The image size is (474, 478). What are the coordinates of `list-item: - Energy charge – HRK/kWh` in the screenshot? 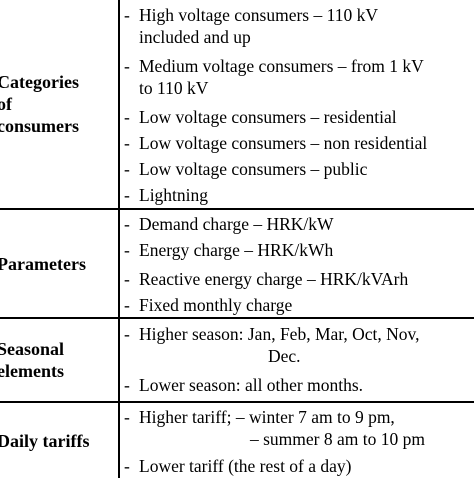 It's located at (229, 250).